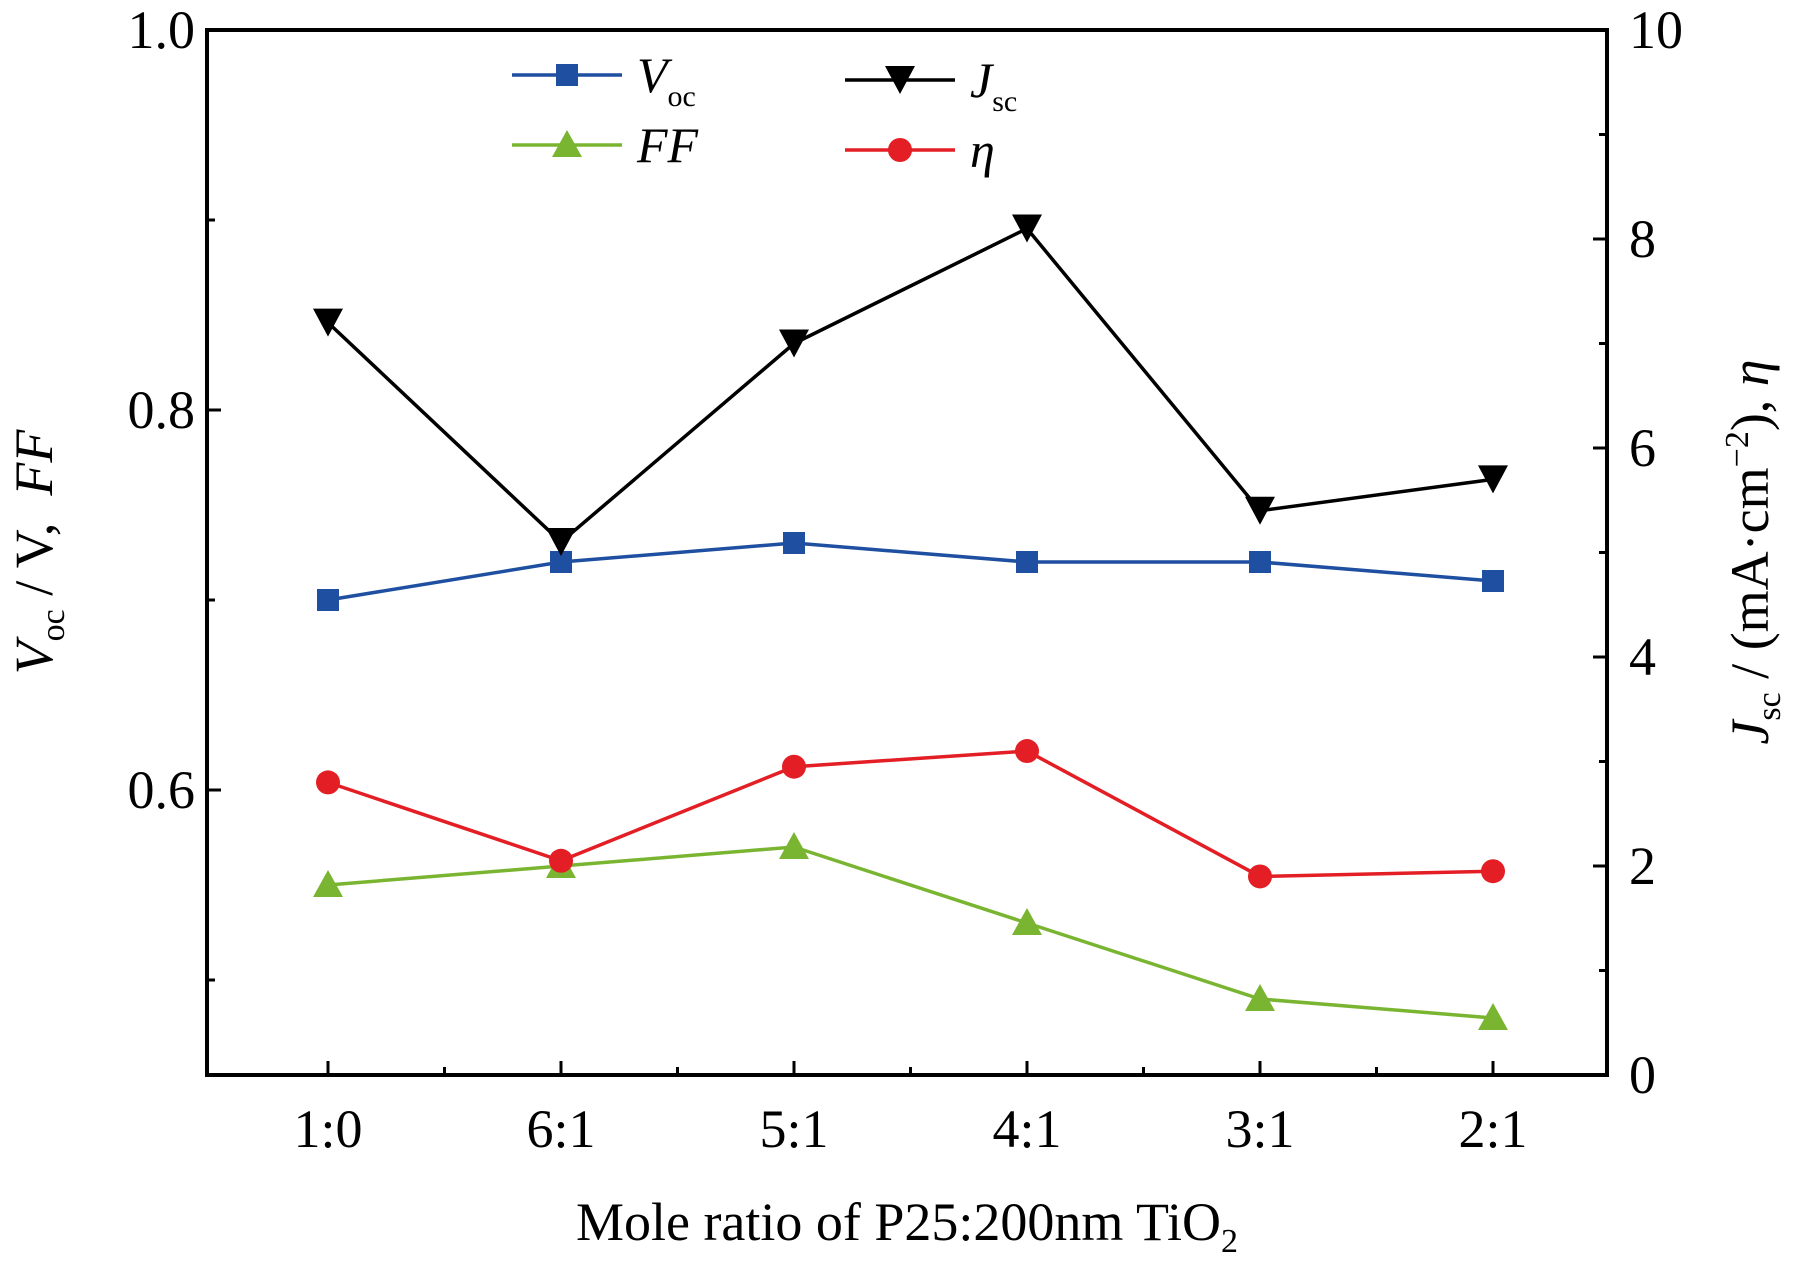 The width and height of the screenshot is (1794, 1262). I want to click on x-axis-title: Mole ratio of P25:200nm TiO2, so click(907, 1226).